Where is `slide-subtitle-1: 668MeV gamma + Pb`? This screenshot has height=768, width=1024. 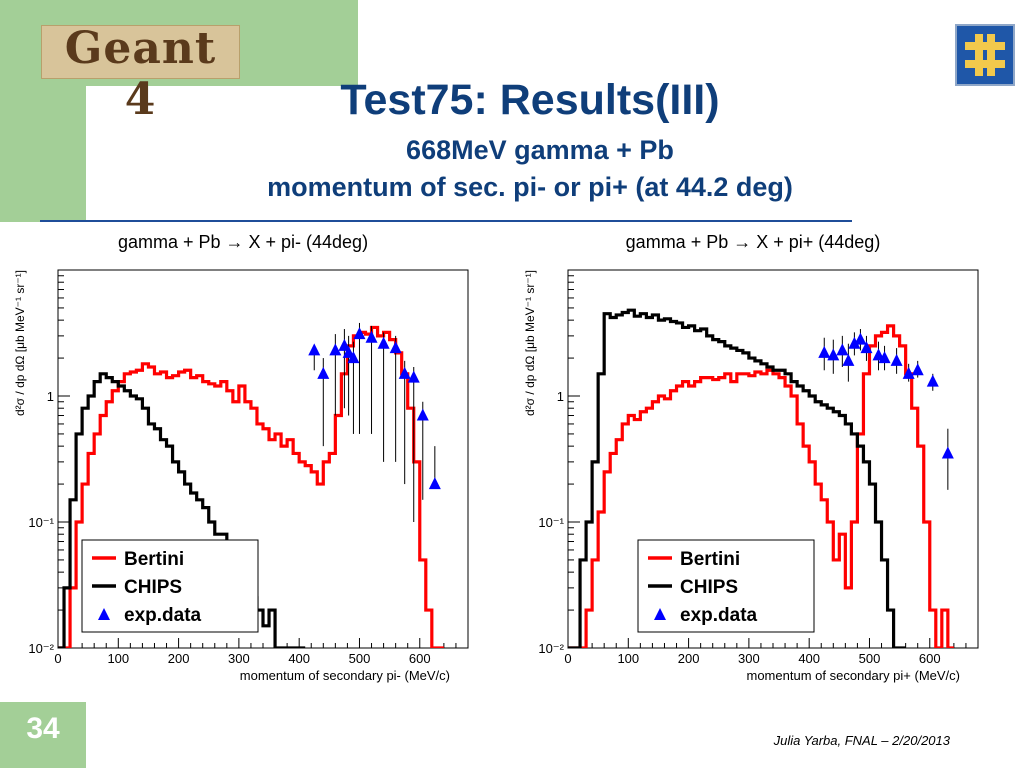
slide-subtitle-1: 668MeV gamma + Pb is located at coordinates (540, 150).